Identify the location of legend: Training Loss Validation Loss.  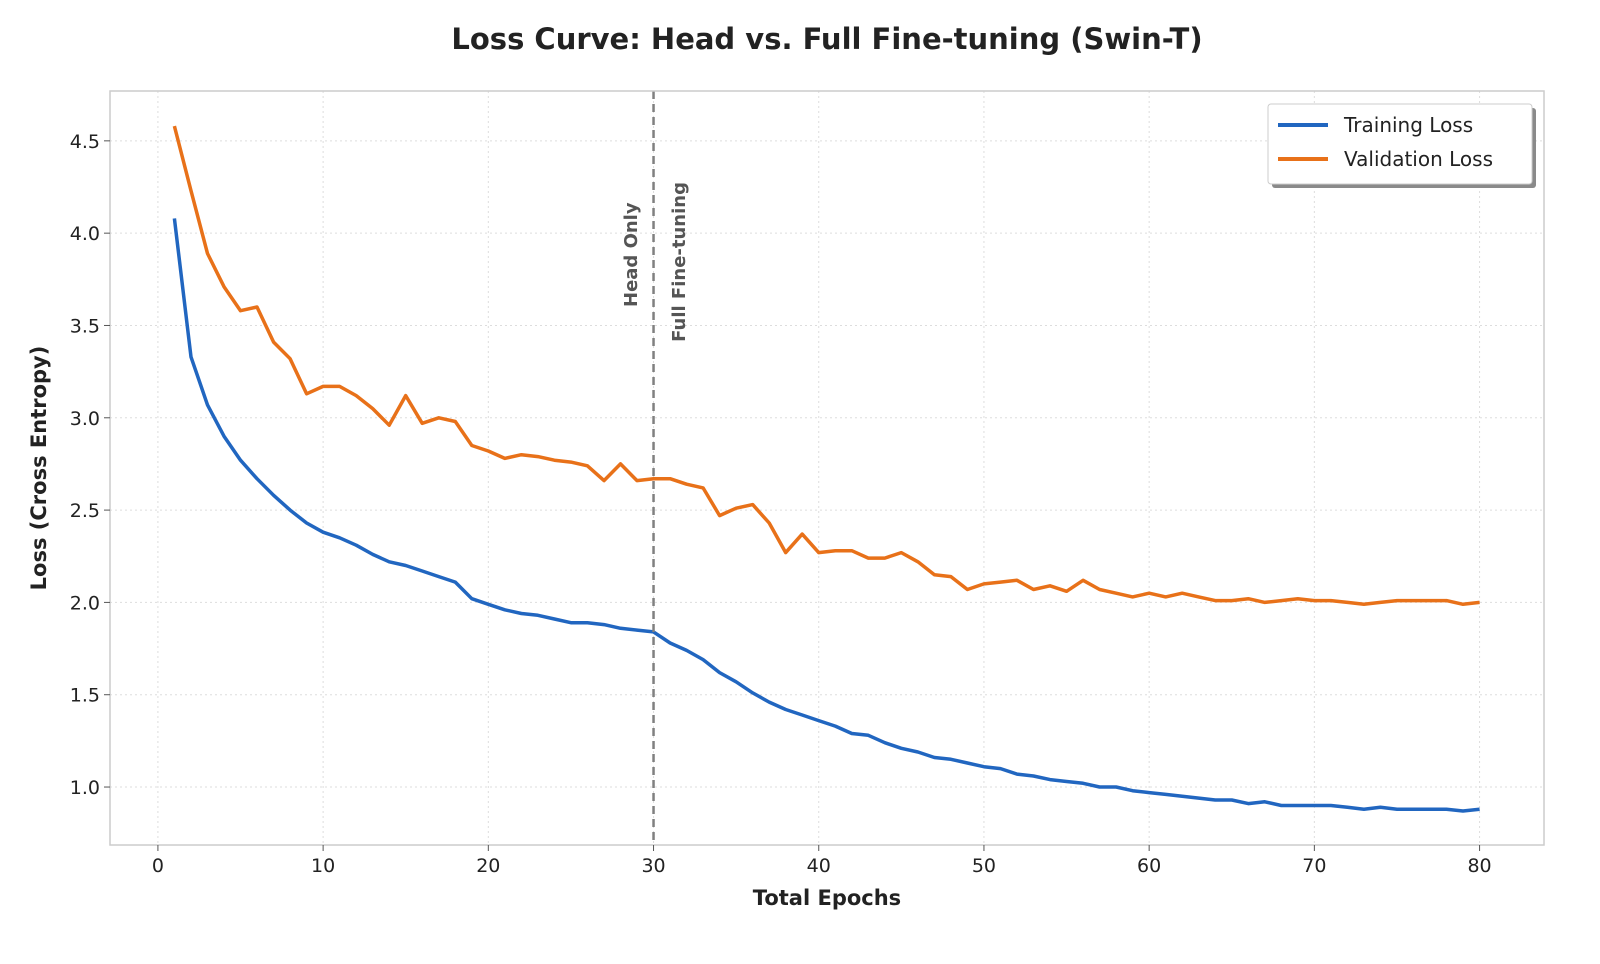
(1401, 145).